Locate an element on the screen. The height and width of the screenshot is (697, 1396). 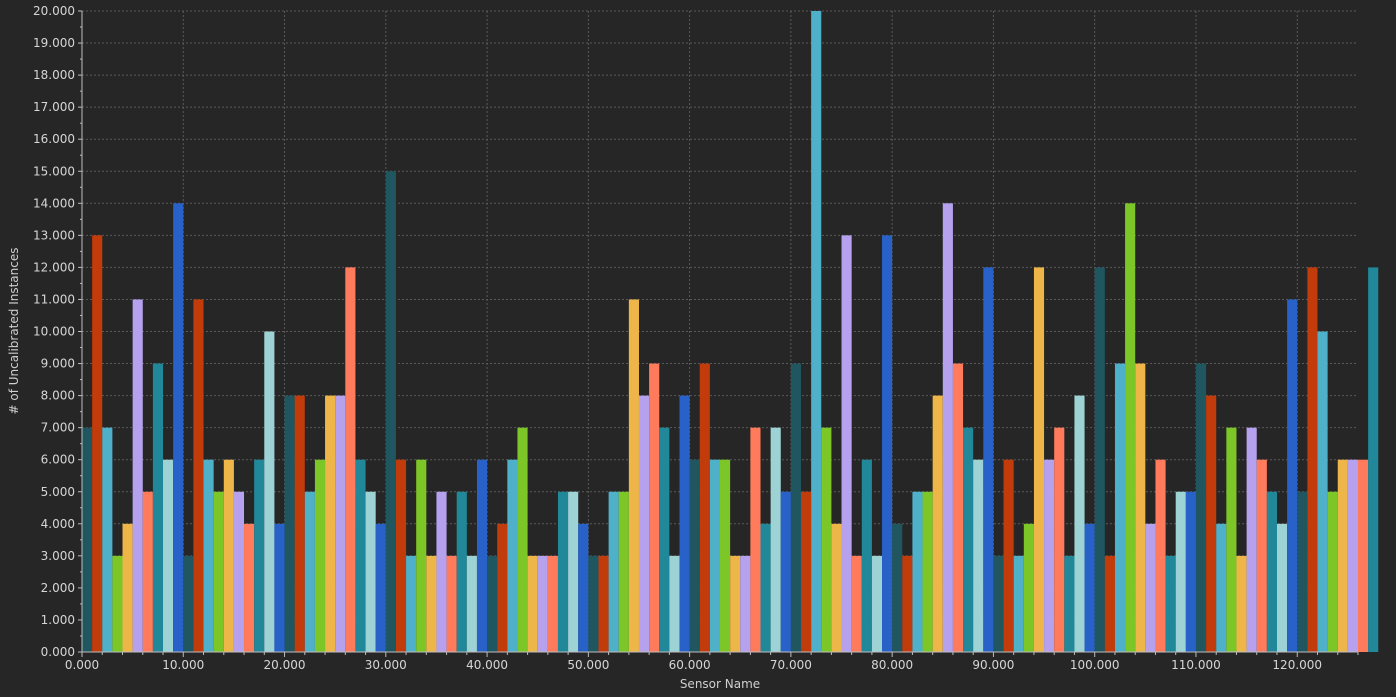
y-tick-label: 7.000 is located at coordinates (58, 428).